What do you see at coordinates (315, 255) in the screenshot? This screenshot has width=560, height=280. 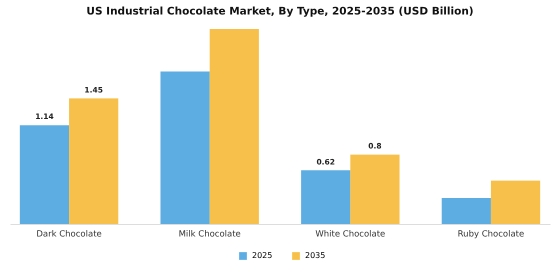 I see `legend-label: 2035` at bounding box center [315, 255].